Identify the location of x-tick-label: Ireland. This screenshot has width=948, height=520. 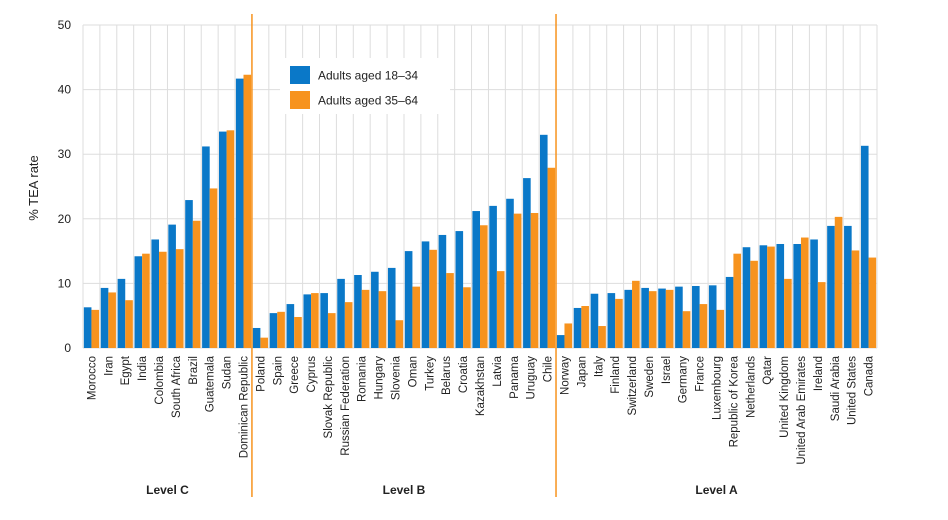
(819, 373).